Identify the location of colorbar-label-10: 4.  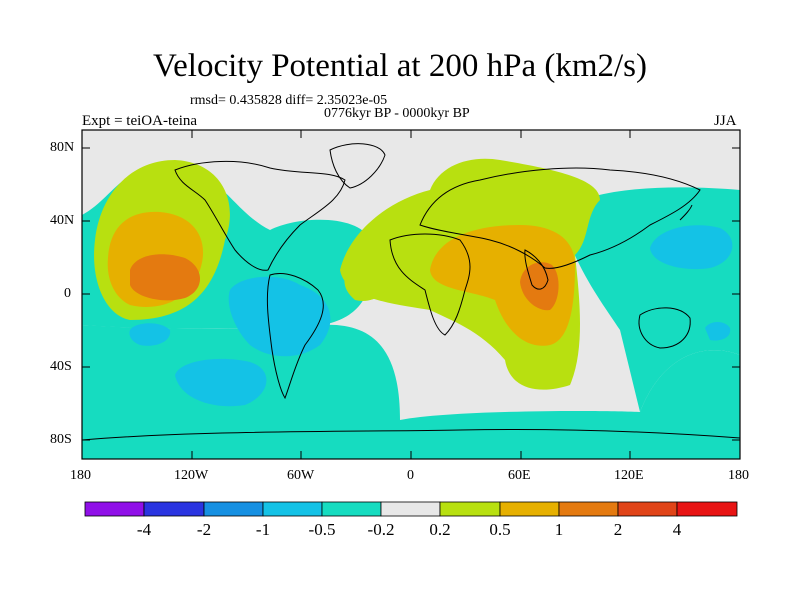
(677, 529).